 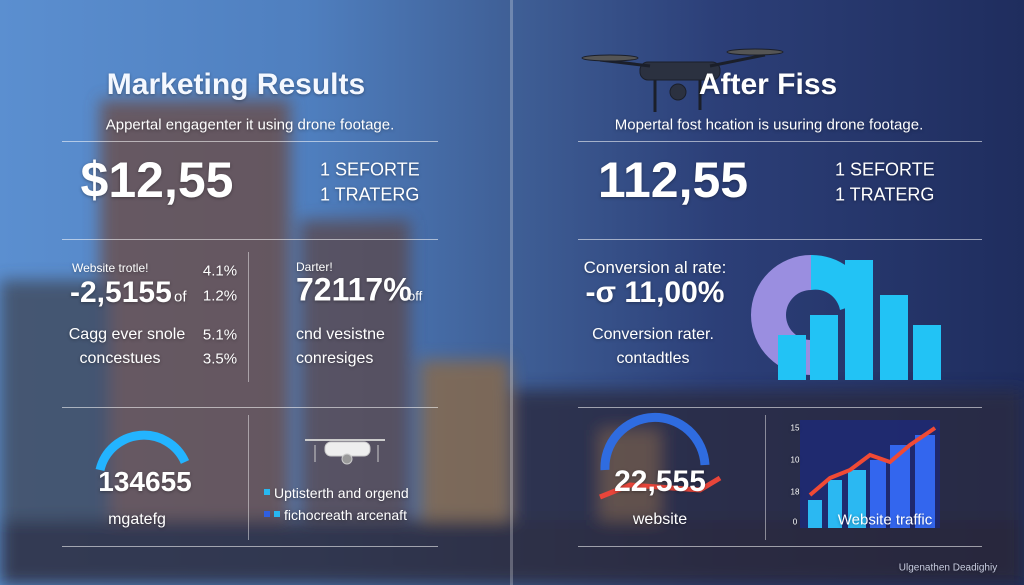 I want to click on gauge-label: website, so click(x=660, y=519).